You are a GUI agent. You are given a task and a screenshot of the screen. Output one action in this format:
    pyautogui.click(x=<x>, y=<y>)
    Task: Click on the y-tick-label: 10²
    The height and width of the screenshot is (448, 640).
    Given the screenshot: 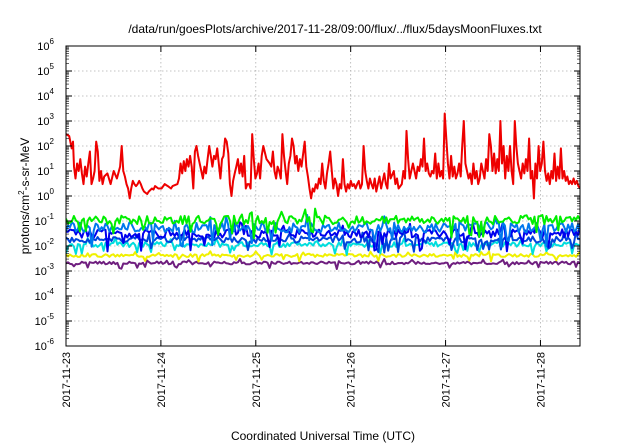 What is the action you would take?
    pyautogui.click(x=45, y=145)
    